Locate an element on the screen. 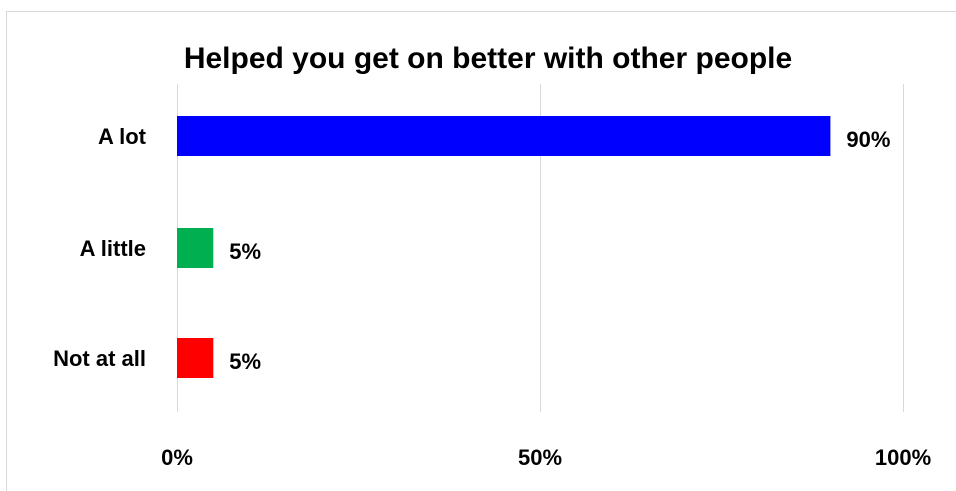 Image resolution: width=956 pixels, height=491 pixels. bar-not-at-all is located at coordinates (195, 358).